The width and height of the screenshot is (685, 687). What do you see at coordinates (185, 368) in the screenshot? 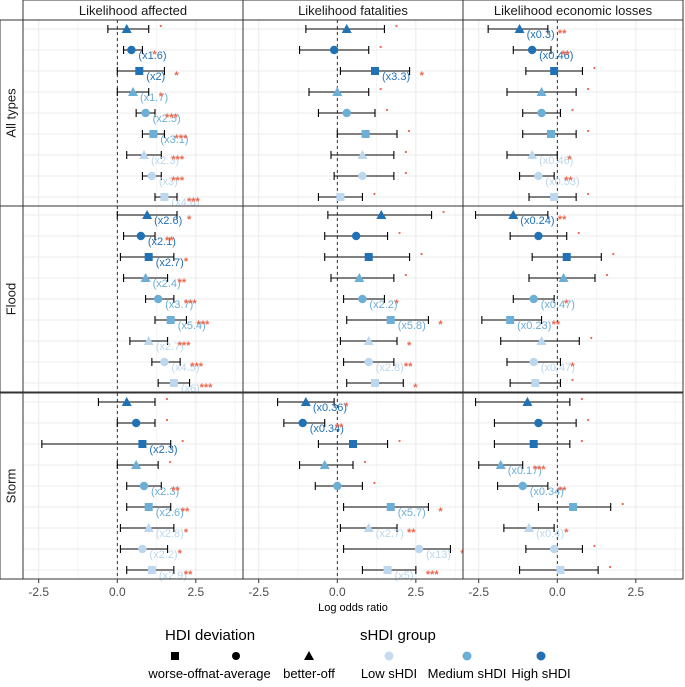
I see `odds-label: (x4.5)` at bounding box center [185, 368].